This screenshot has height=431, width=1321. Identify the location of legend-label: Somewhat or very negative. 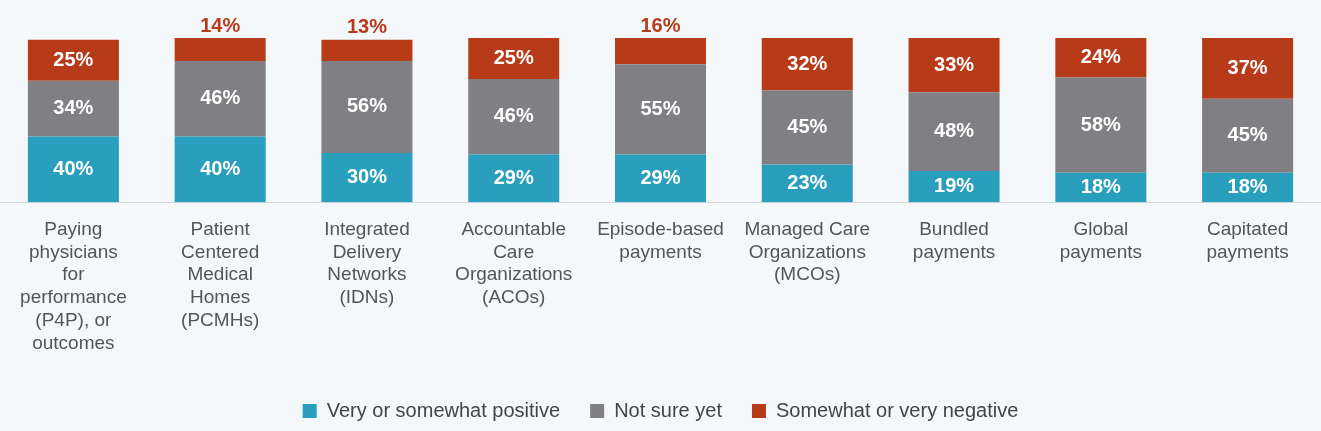
(897, 409).